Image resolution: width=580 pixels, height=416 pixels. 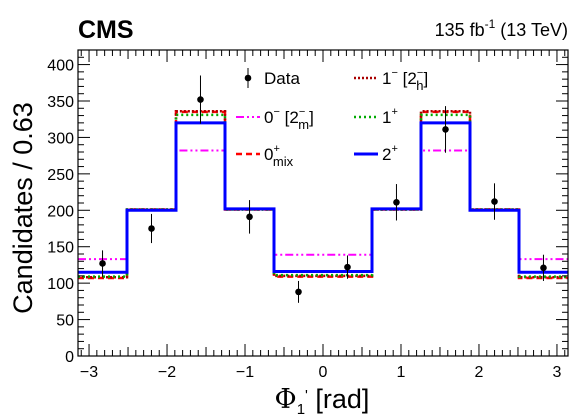 I want to click on luminosity-label: 135 fb-1 (13 TeV), so click(x=501, y=28).